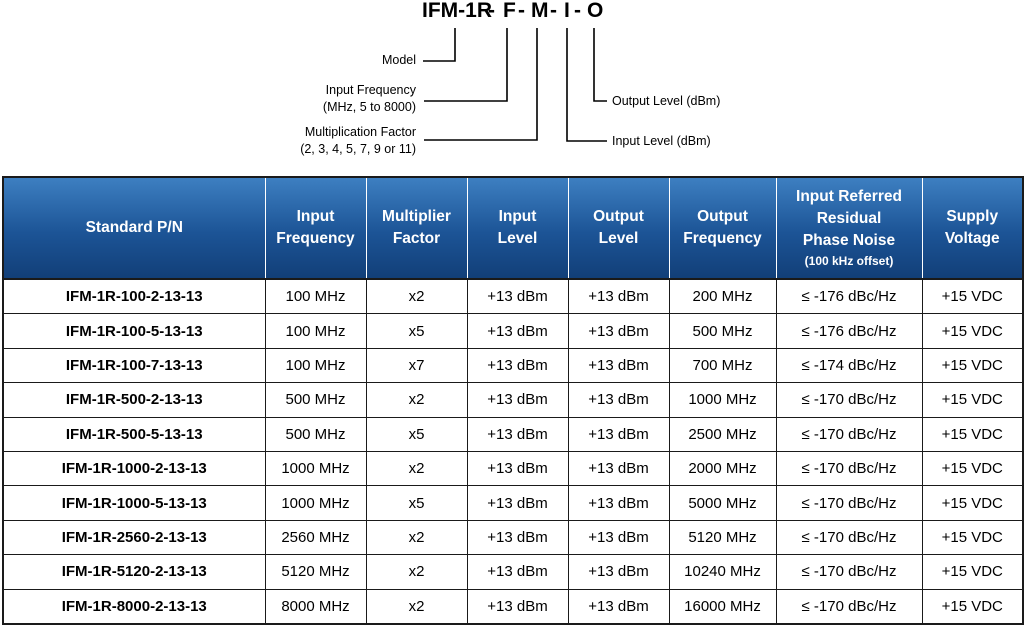  Describe the element at coordinates (722, 606) in the screenshot. I see `cell-output-frequency: 16000 MHz` at that location.